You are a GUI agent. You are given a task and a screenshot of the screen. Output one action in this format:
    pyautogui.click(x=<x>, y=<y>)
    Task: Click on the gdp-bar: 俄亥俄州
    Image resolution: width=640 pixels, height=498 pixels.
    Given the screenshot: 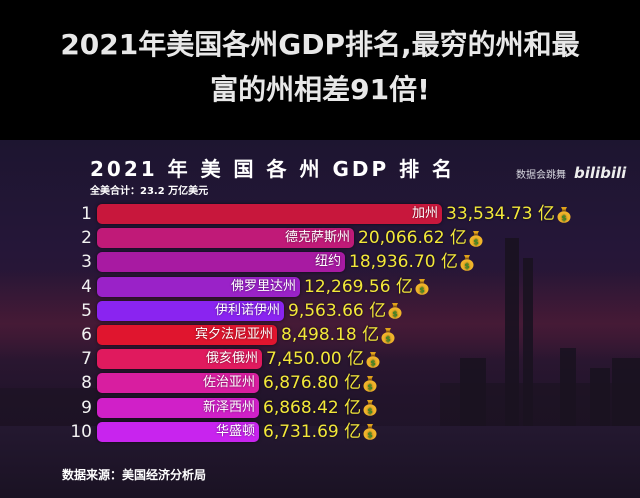 What is the action you would take?
    pyautogui.click(x=179, y=359)
    